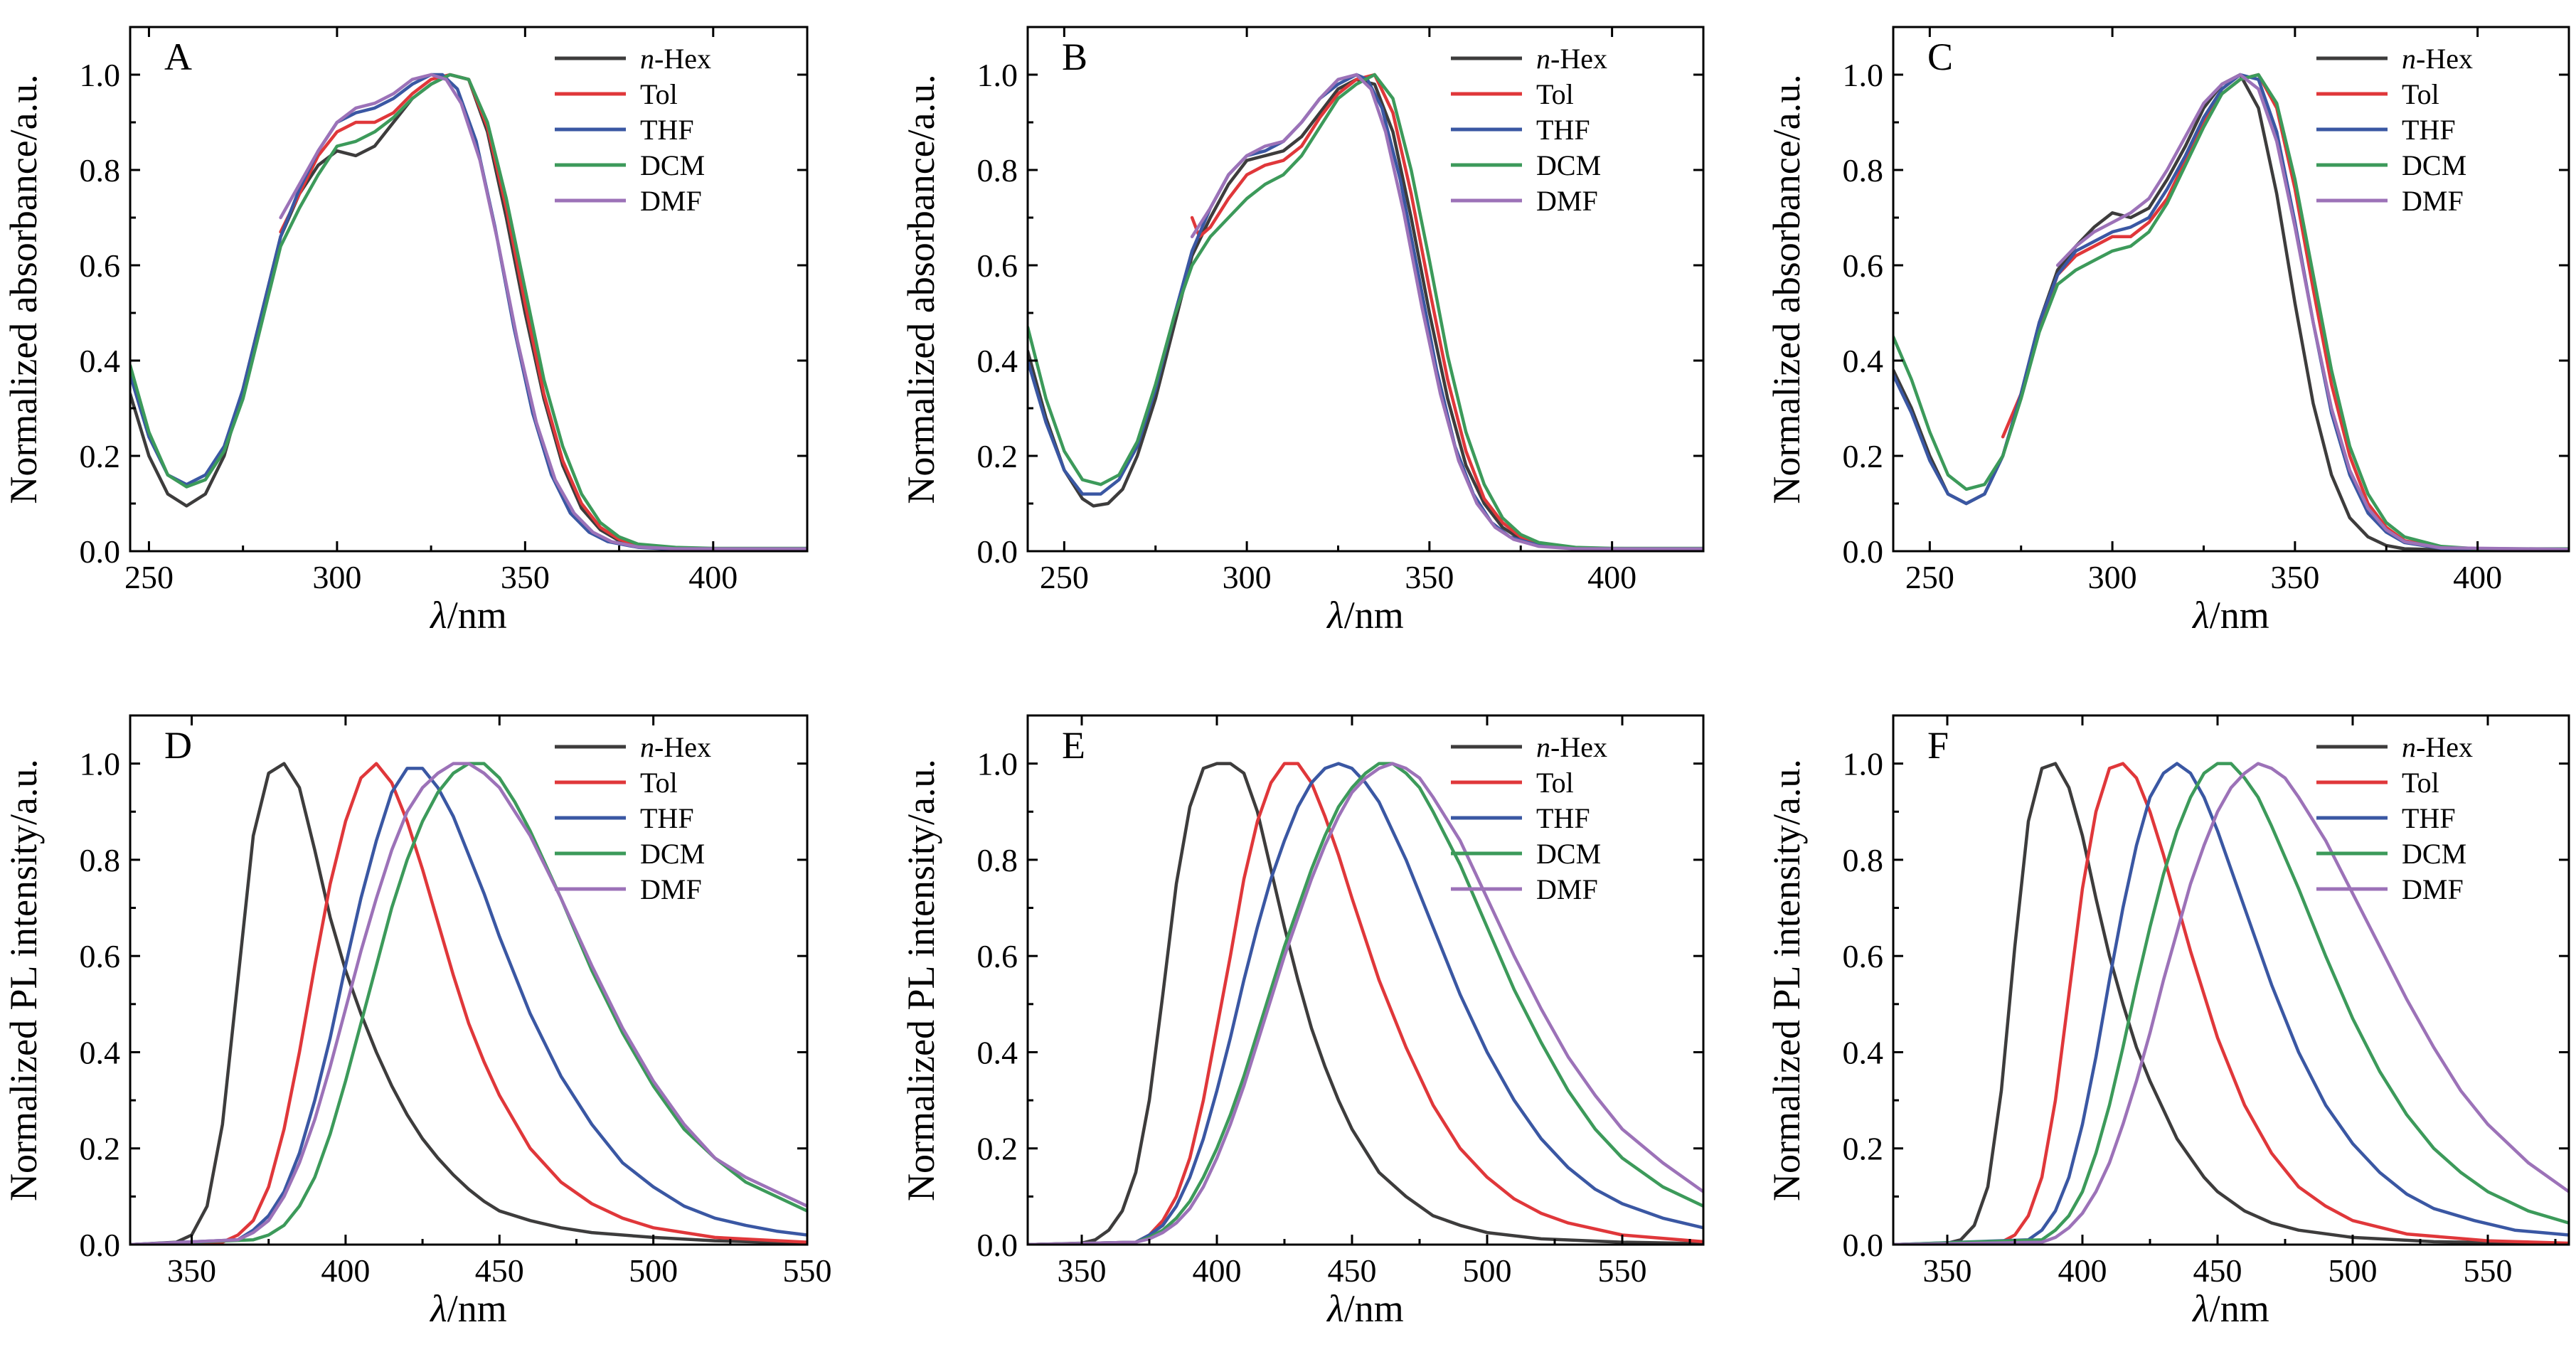  What do you see at coordinates (149, 577) in the screenshot?
I see `x-tick-label: 250` at bounding box center [149, 577].